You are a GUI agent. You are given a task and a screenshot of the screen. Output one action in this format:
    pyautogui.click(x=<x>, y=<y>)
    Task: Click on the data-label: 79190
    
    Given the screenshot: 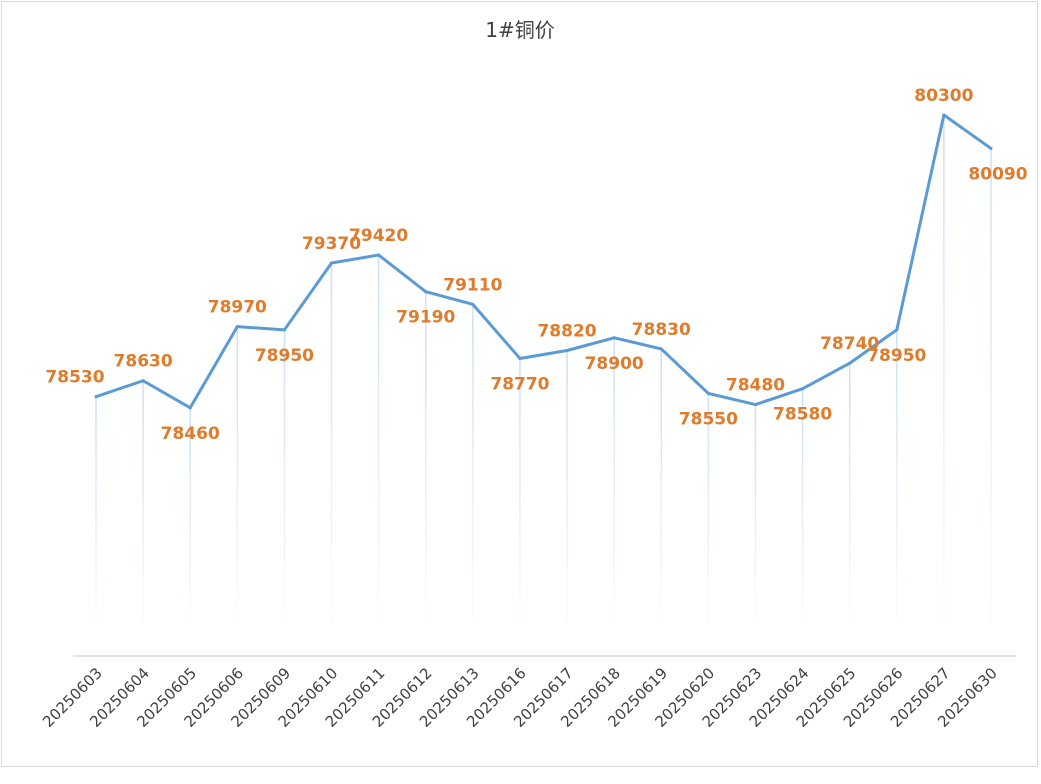 What is the action you would take?
    pyautogui.click(x=425, y=318)
    